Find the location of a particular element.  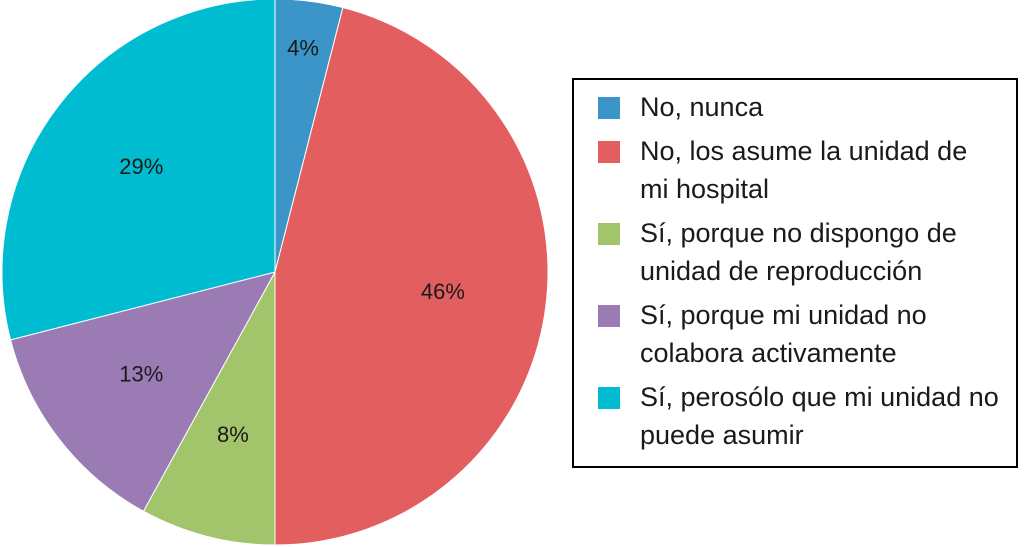

slice-value-label: 8% is located at coordinates (233, 434).